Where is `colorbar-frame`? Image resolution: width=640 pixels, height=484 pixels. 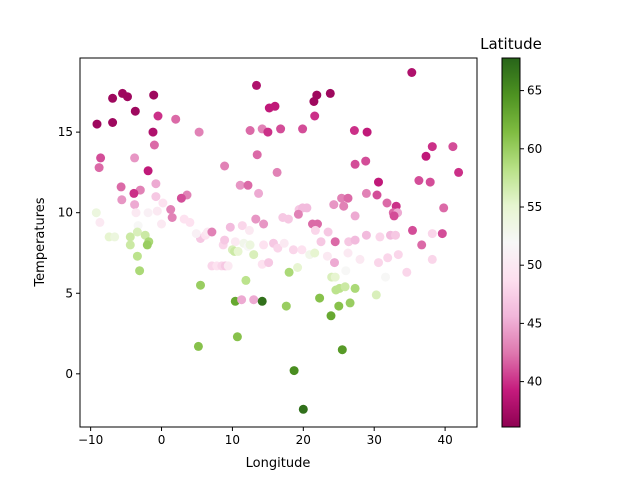 colorbar-frame is located at coordinates (511, 242).